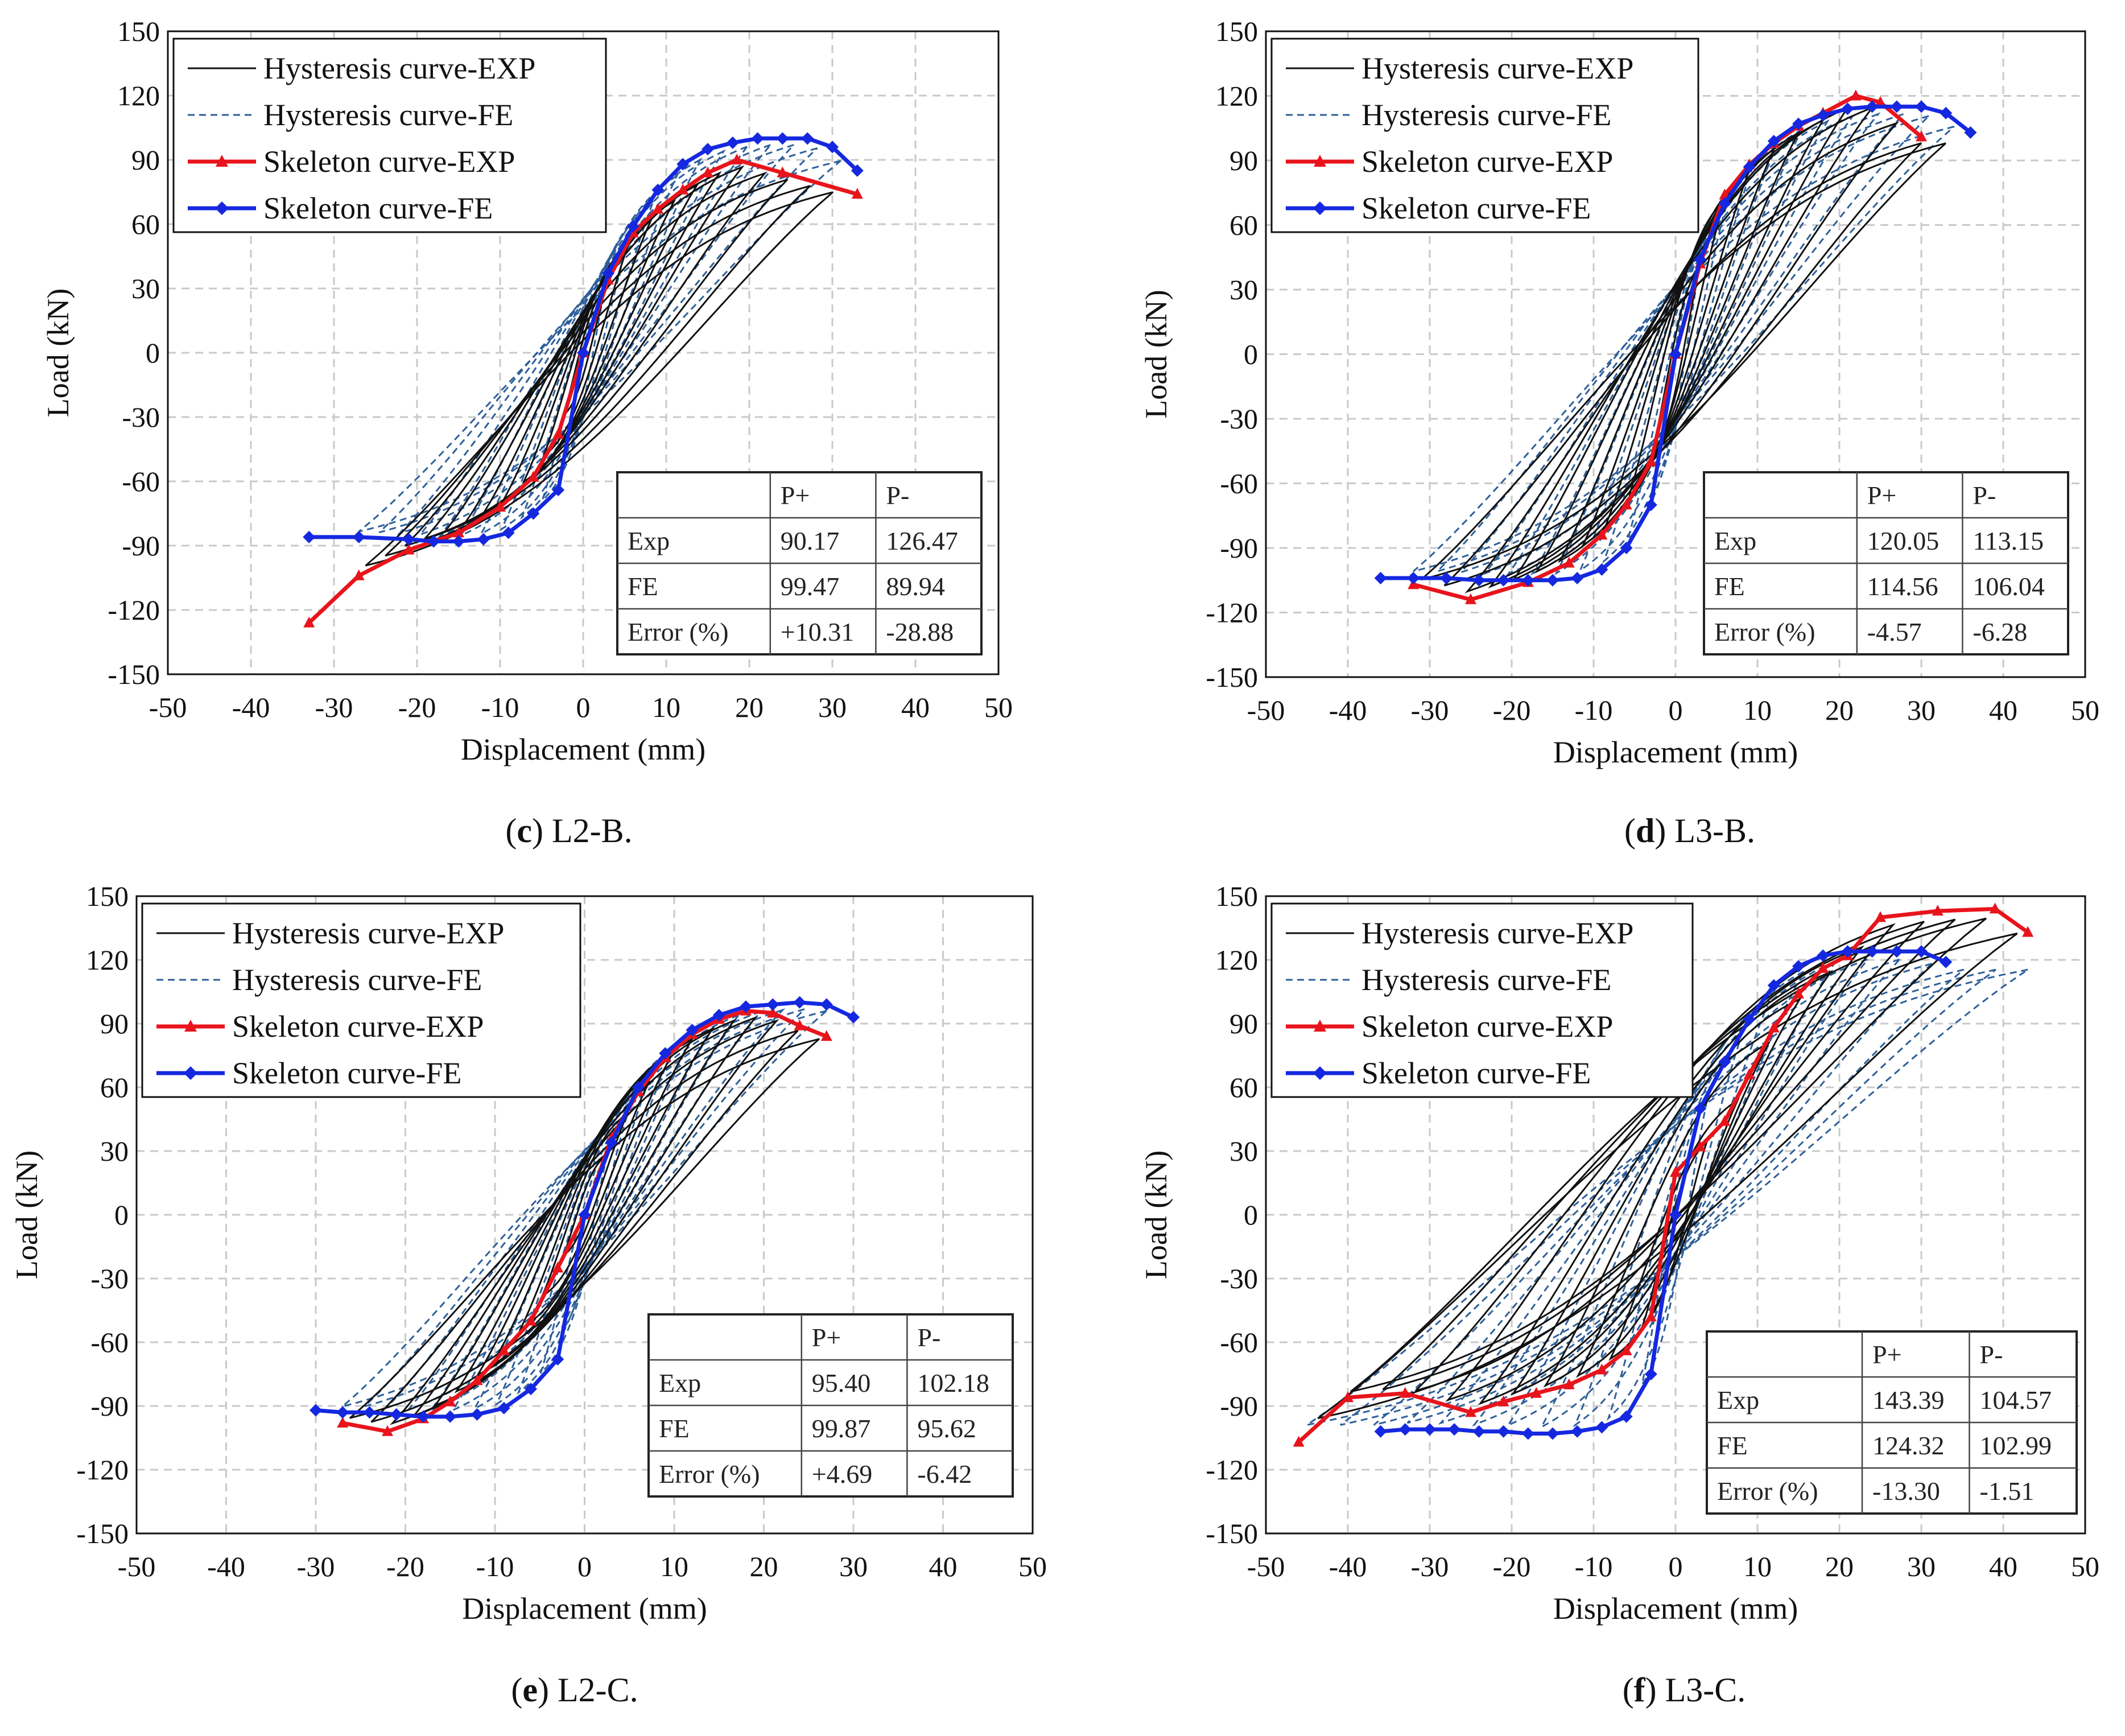 Image resolution: width=2125 pixels, height=1736 pixels. What do you see at coordinates (574, 1690) in the screenshot?
I see `panel-caption: (e) L2-C.` at bounding box center [574, 1690].